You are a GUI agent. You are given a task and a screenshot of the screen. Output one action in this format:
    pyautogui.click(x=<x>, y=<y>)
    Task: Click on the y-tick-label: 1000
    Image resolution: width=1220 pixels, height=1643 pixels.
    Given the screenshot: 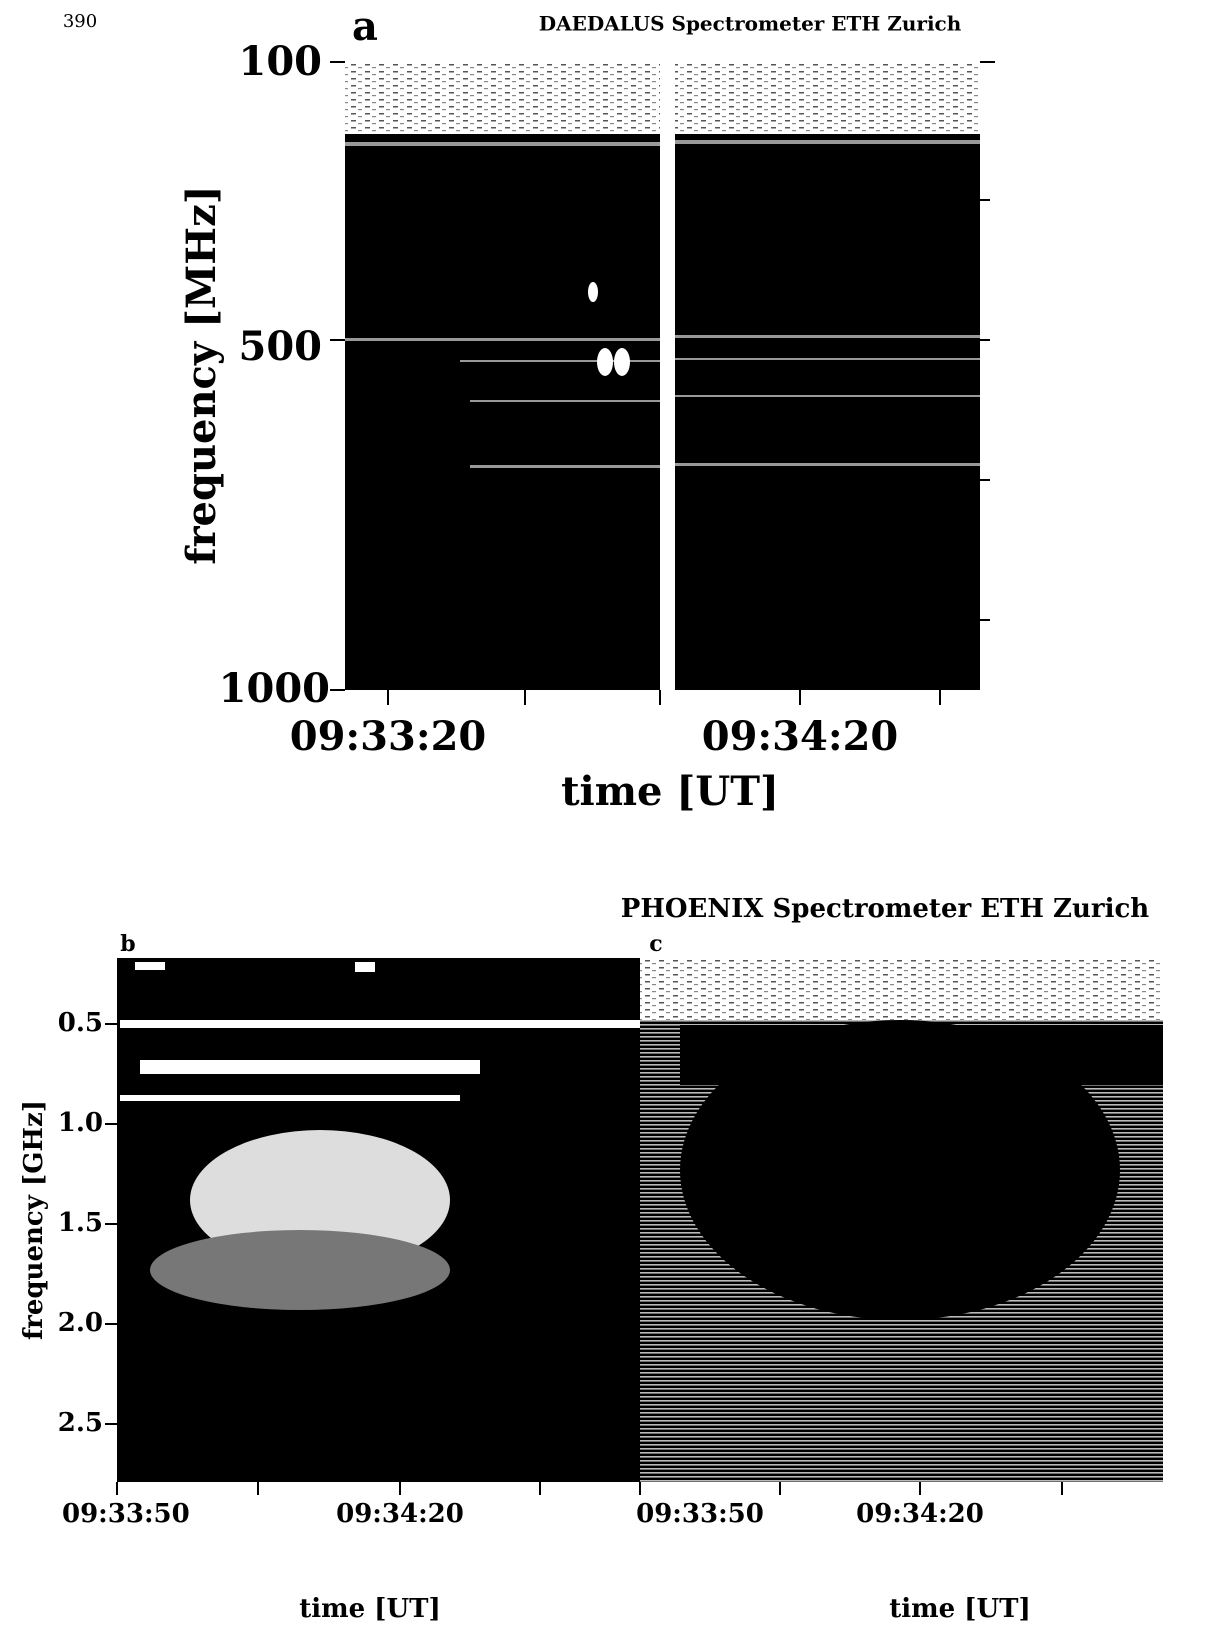 What is the action you would take?
    pyautogui.click(x=274, y=688)
    